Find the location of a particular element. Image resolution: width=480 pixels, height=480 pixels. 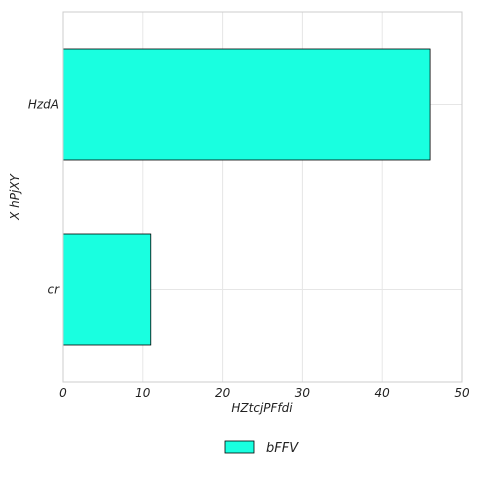

x-tick-label: 50 is located at coordinates (462, 393).